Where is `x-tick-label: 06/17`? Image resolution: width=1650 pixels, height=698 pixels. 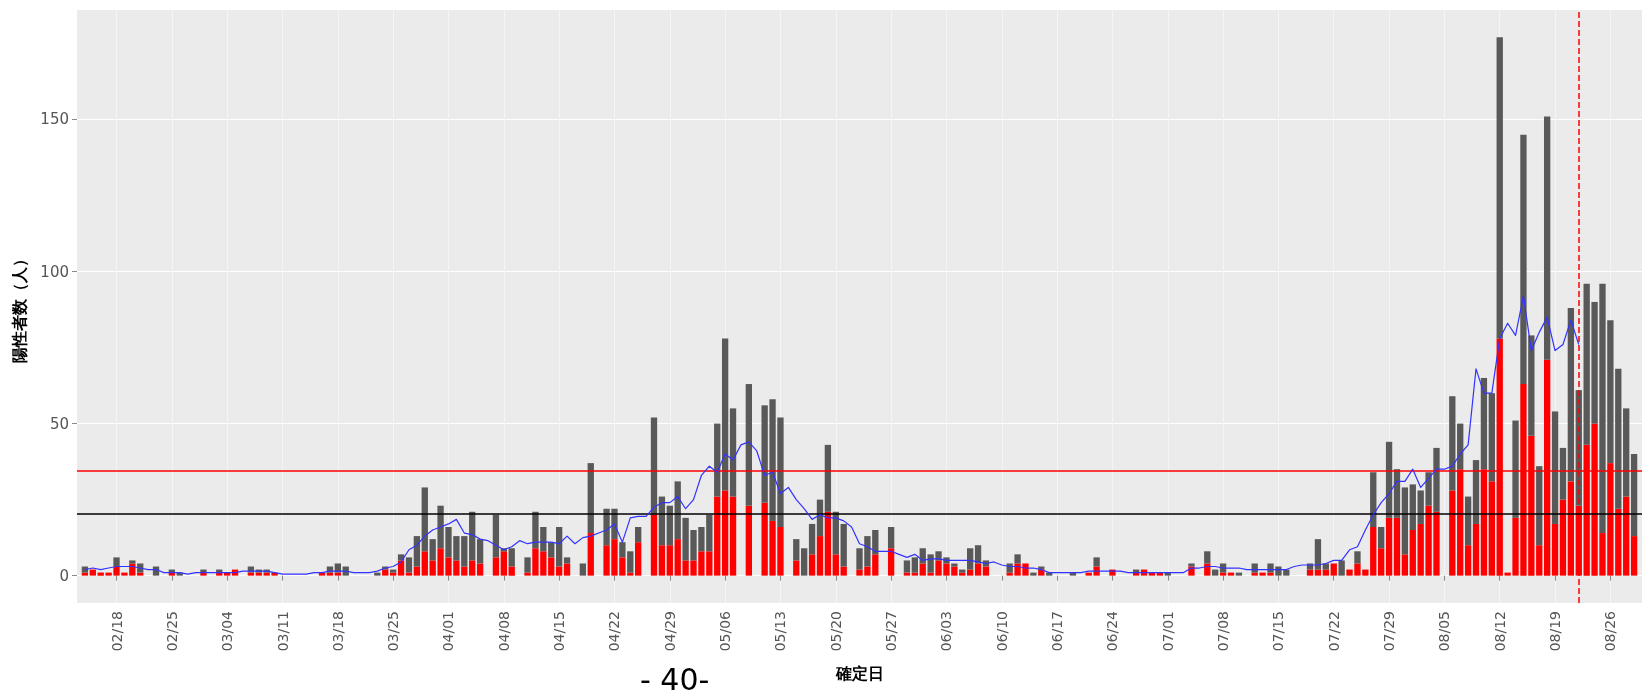
x-tick-label: 06/17 is located at coordinates (1057, 631).